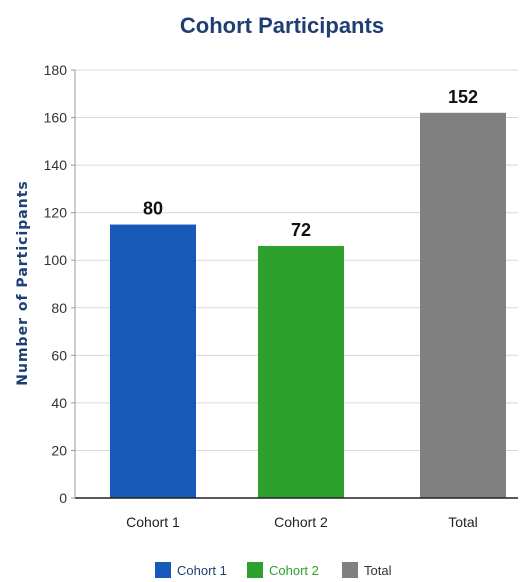 Image resolution: width=523 pixels, height=582 pixels. Describe the element at coordinates (56, 118) in the screenshot. I see `y-tick-label-160: 160` at that location.